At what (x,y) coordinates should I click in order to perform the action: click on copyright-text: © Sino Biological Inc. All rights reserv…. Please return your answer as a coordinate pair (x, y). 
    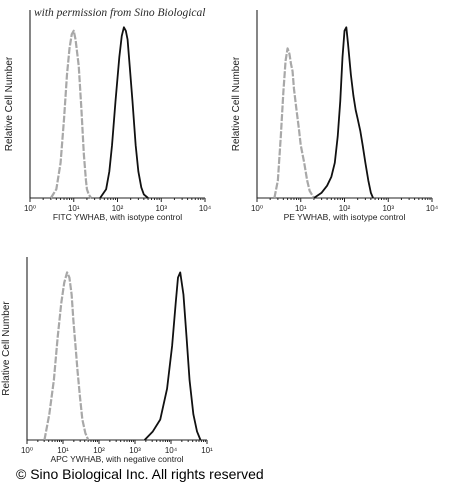
    Looking at the image, I should click on (140, 474).